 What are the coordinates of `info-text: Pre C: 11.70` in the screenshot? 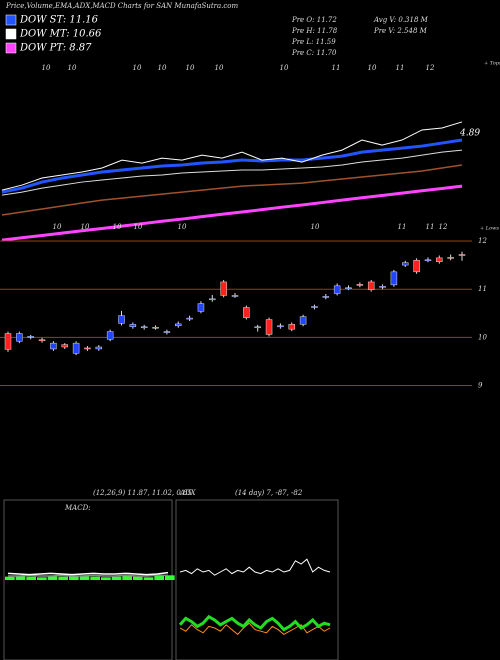 It's located at (314, 53).